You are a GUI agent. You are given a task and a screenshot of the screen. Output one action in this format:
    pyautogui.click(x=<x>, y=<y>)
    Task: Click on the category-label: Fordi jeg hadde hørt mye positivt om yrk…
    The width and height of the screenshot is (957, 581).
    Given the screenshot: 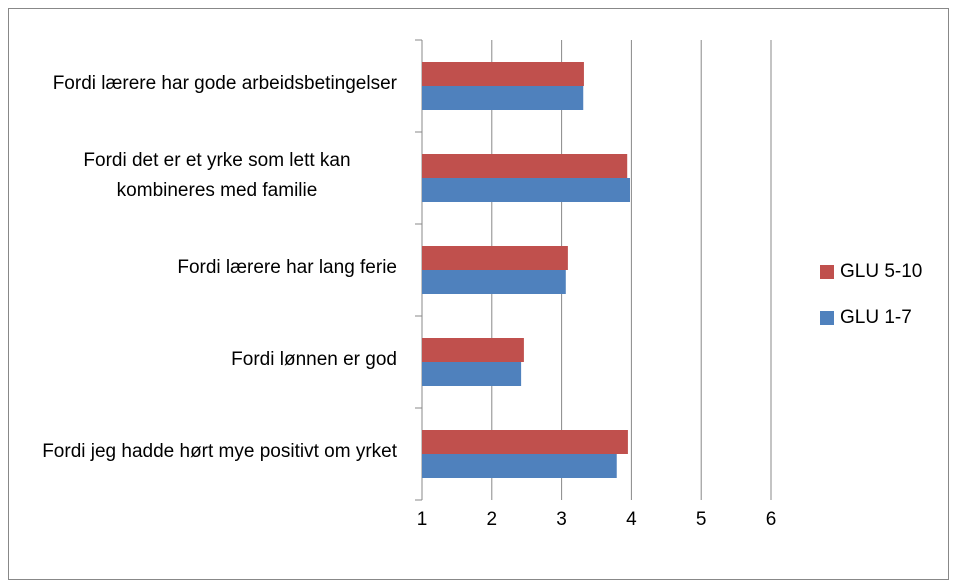 What is the action you would take?
    pyautogui.click(x=217, y=452)
    